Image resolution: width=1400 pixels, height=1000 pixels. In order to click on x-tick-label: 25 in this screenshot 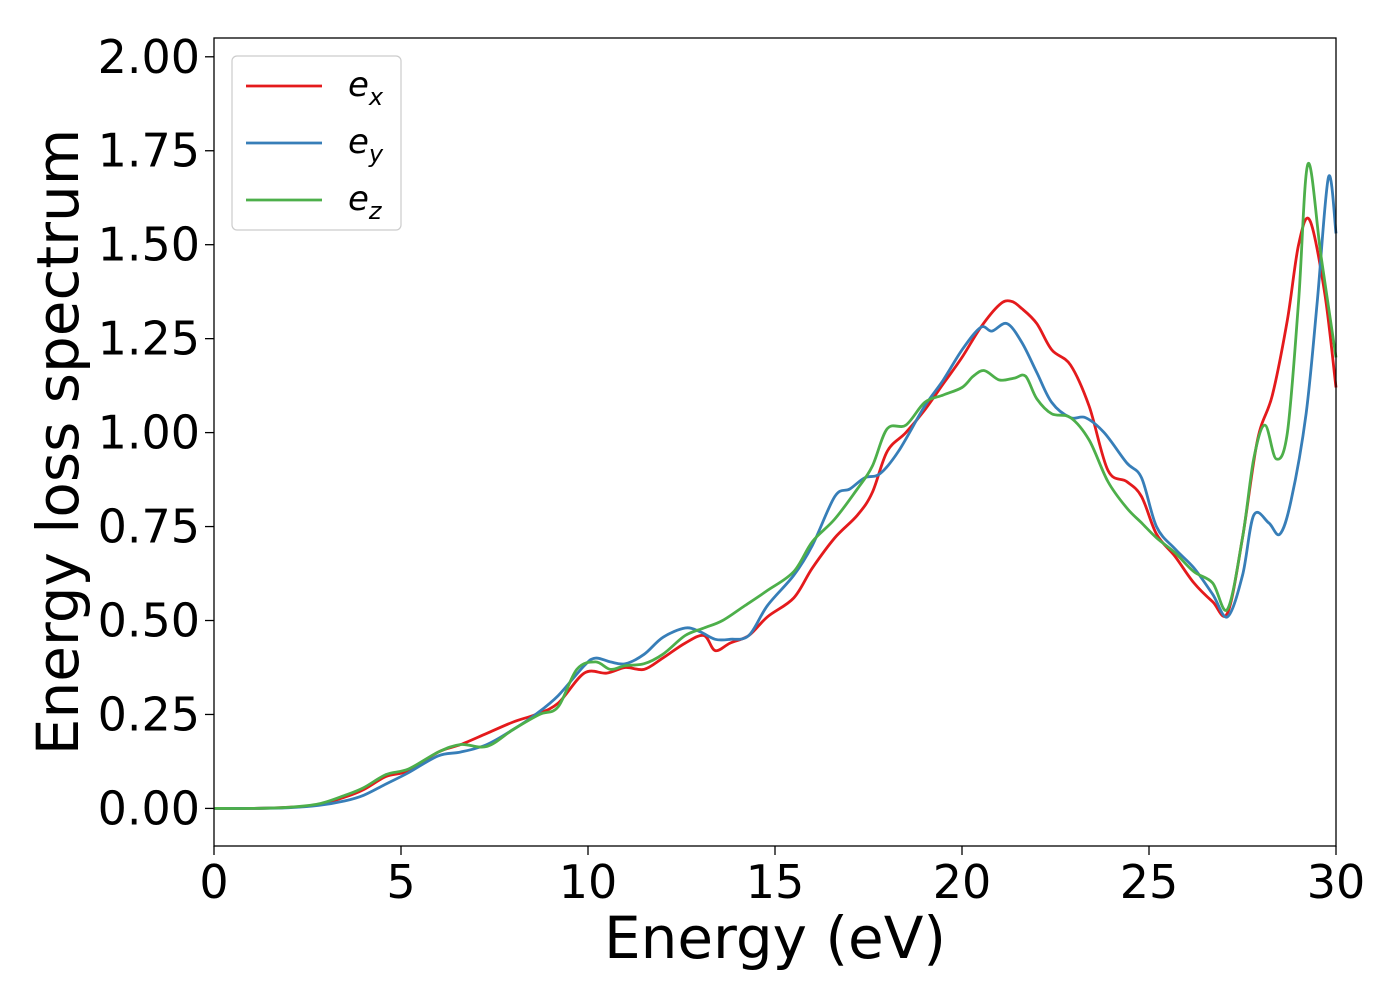, I will do `click(1149, 882)`.